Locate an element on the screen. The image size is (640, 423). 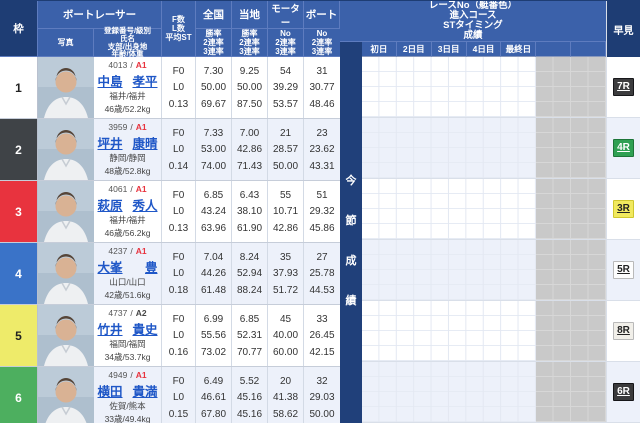
hayami-cell: 4R is located at coordinates (623, 148).